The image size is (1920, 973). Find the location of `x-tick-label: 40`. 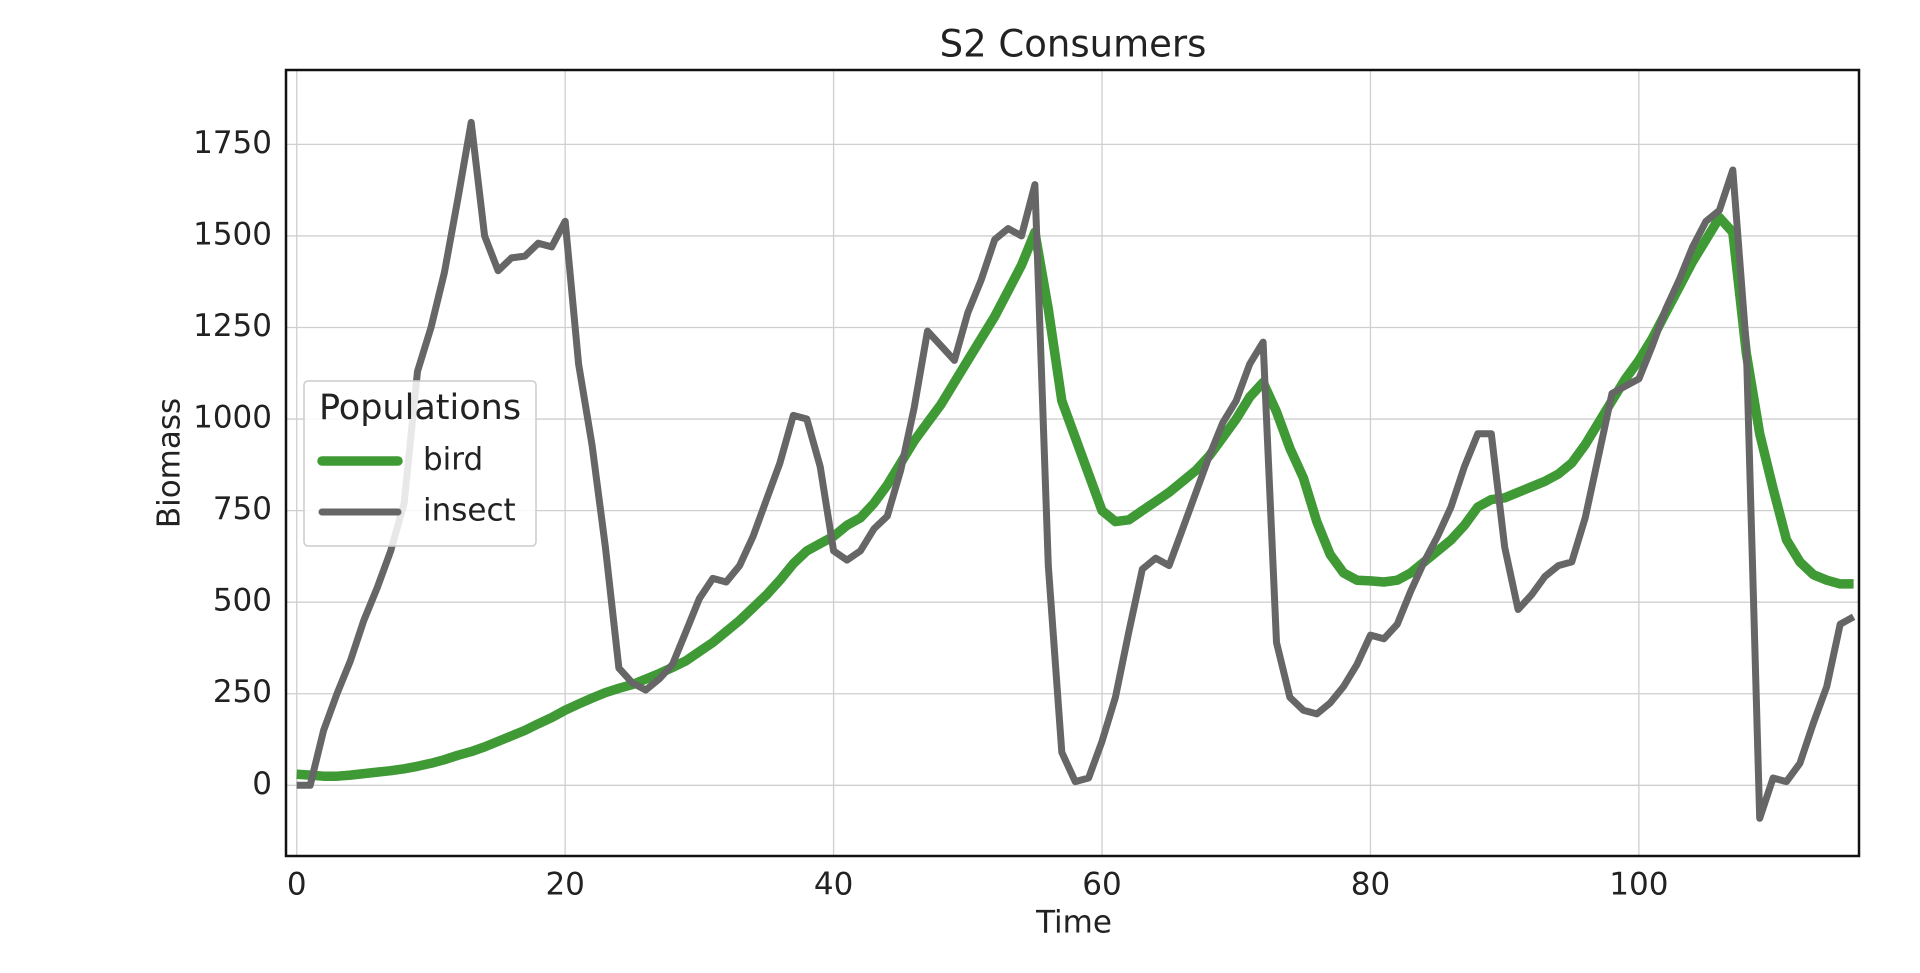

x-tick-label: 40 is located at coordinates (833, 885).